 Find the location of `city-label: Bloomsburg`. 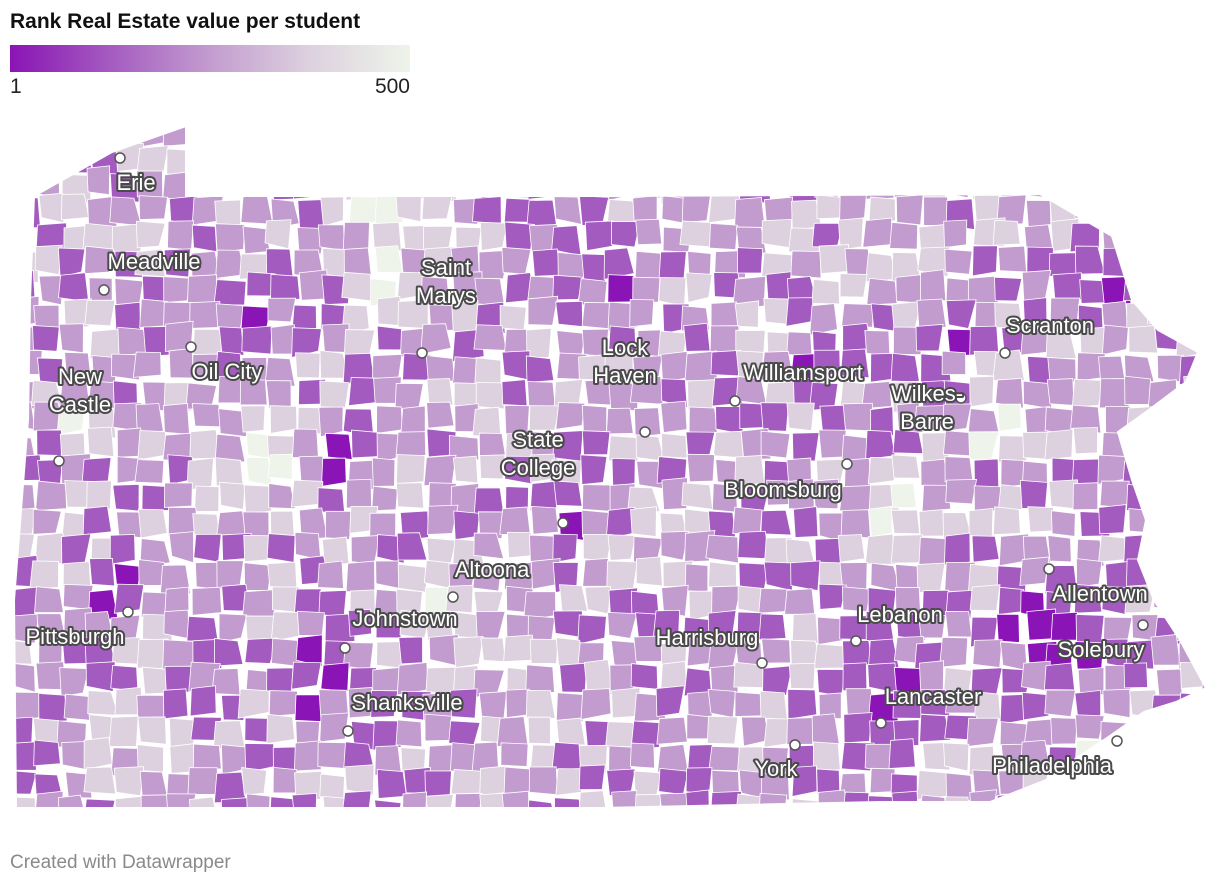

city-label: Bloomsburg is located at coordinates (782, 489).